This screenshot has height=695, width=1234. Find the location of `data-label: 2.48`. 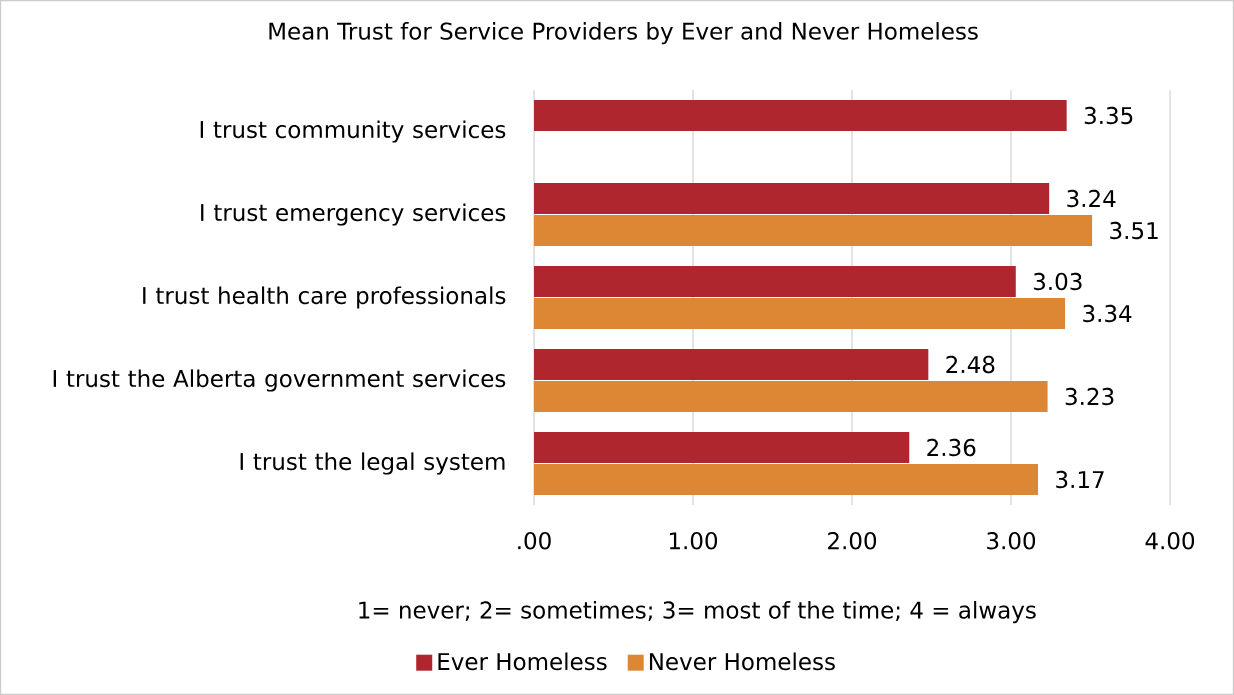

data-label: 2.48 is located at coordinates (970, 364).